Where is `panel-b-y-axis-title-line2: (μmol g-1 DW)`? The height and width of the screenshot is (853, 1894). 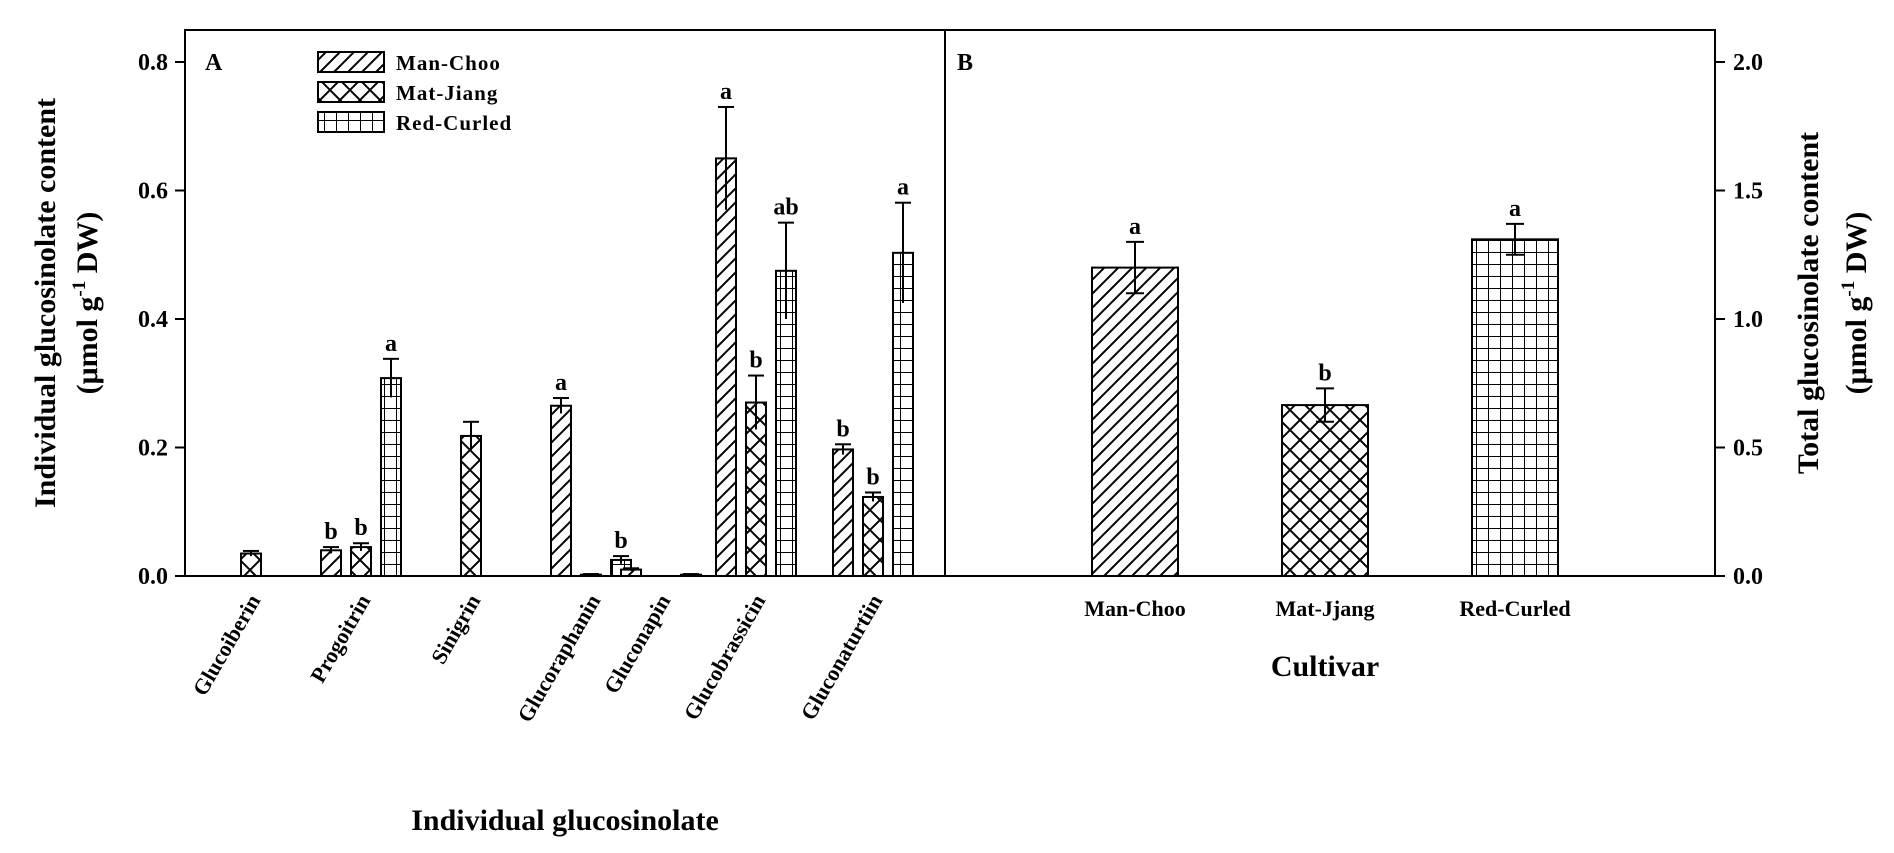 panel-b-y-axis-title-line2: (μmol g-1 DW) is located at coordinates (1855, 303).